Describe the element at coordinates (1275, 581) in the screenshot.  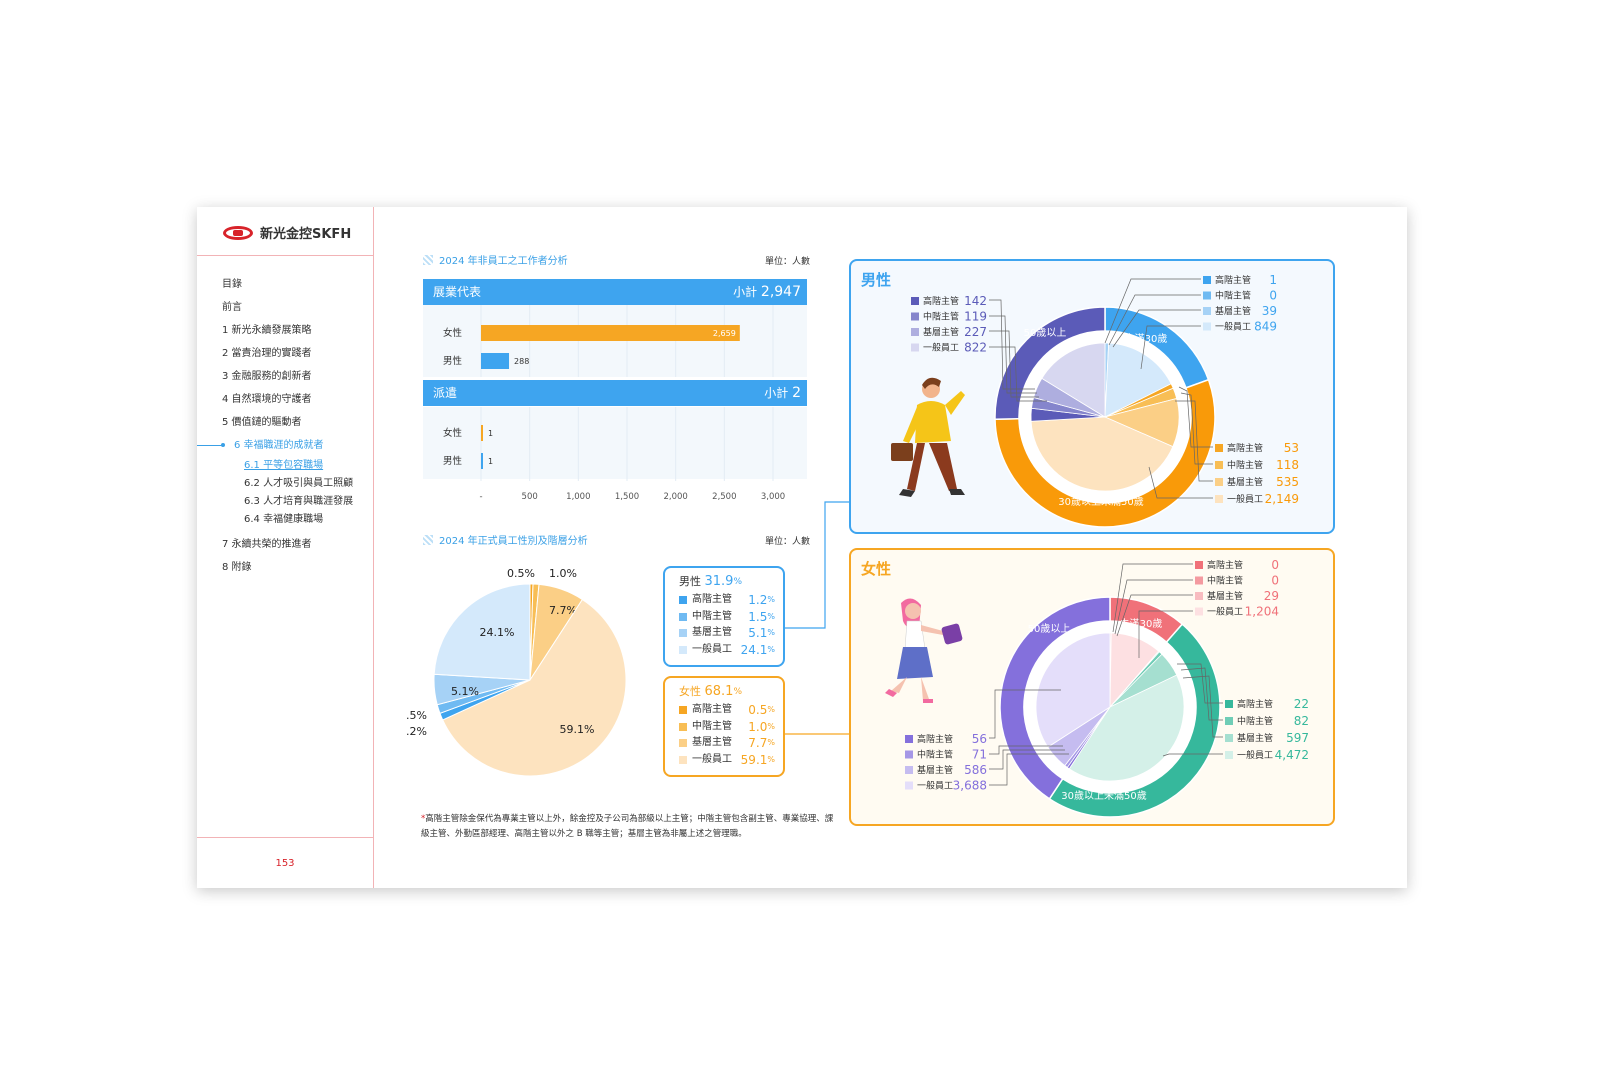
I see `legend-value: 0` at that location.